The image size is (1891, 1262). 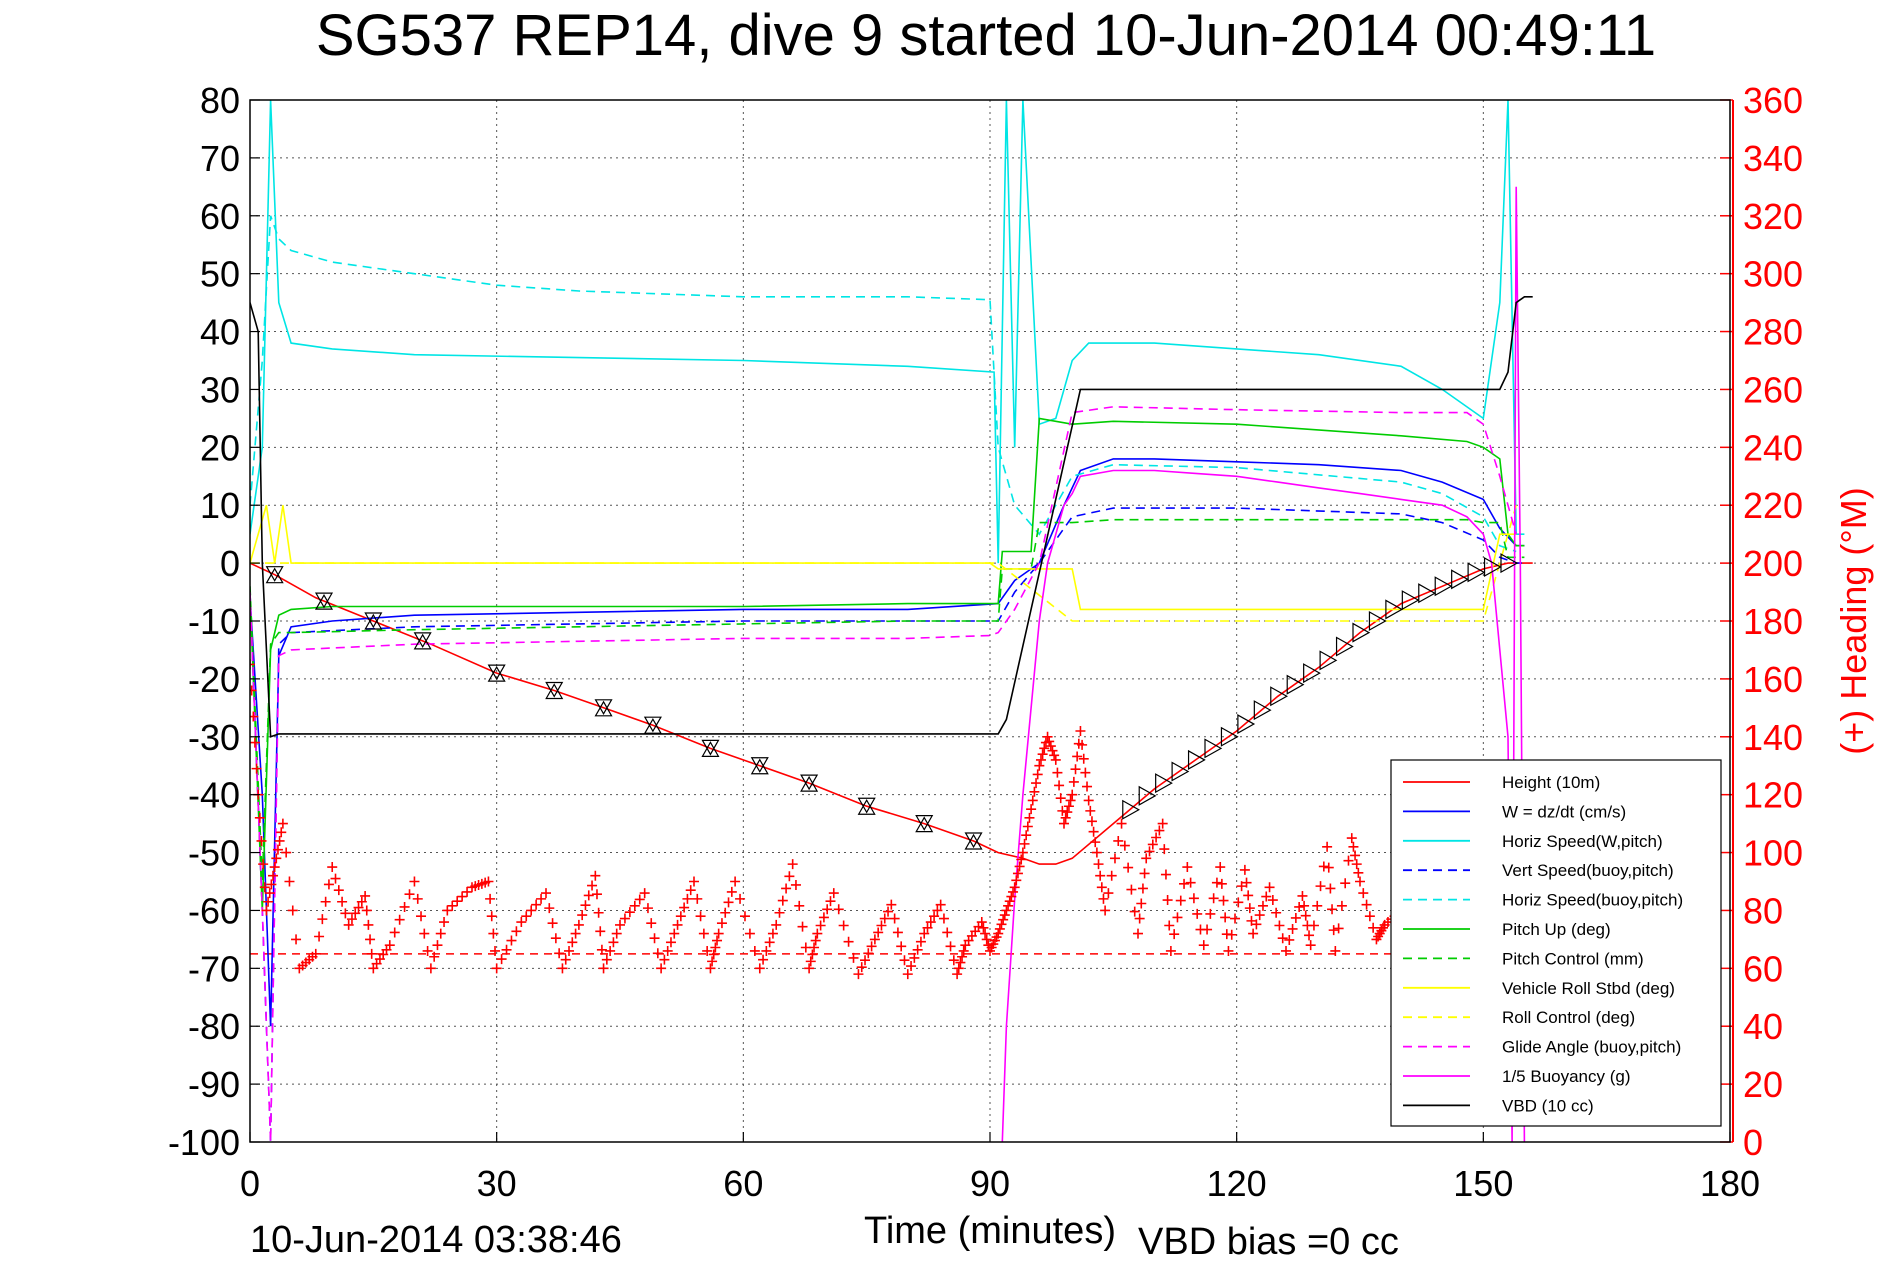 What do you see at coordinates (1773, 679) in the screenshot?
I see `y2-tick-label: 160` at bounding box center [1773, 679].